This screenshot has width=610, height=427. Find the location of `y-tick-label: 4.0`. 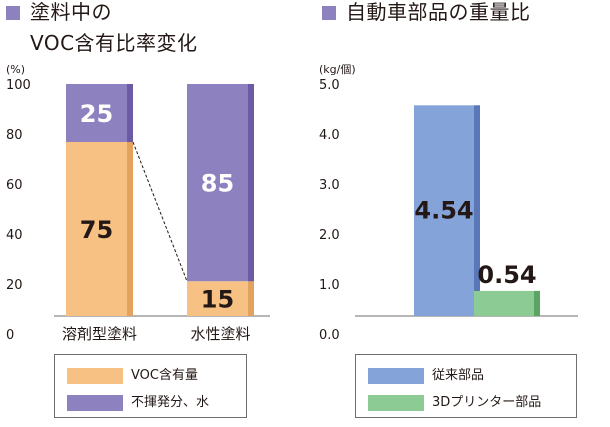

y-tick-label: 4.0 is located at coordinates (329, 135).